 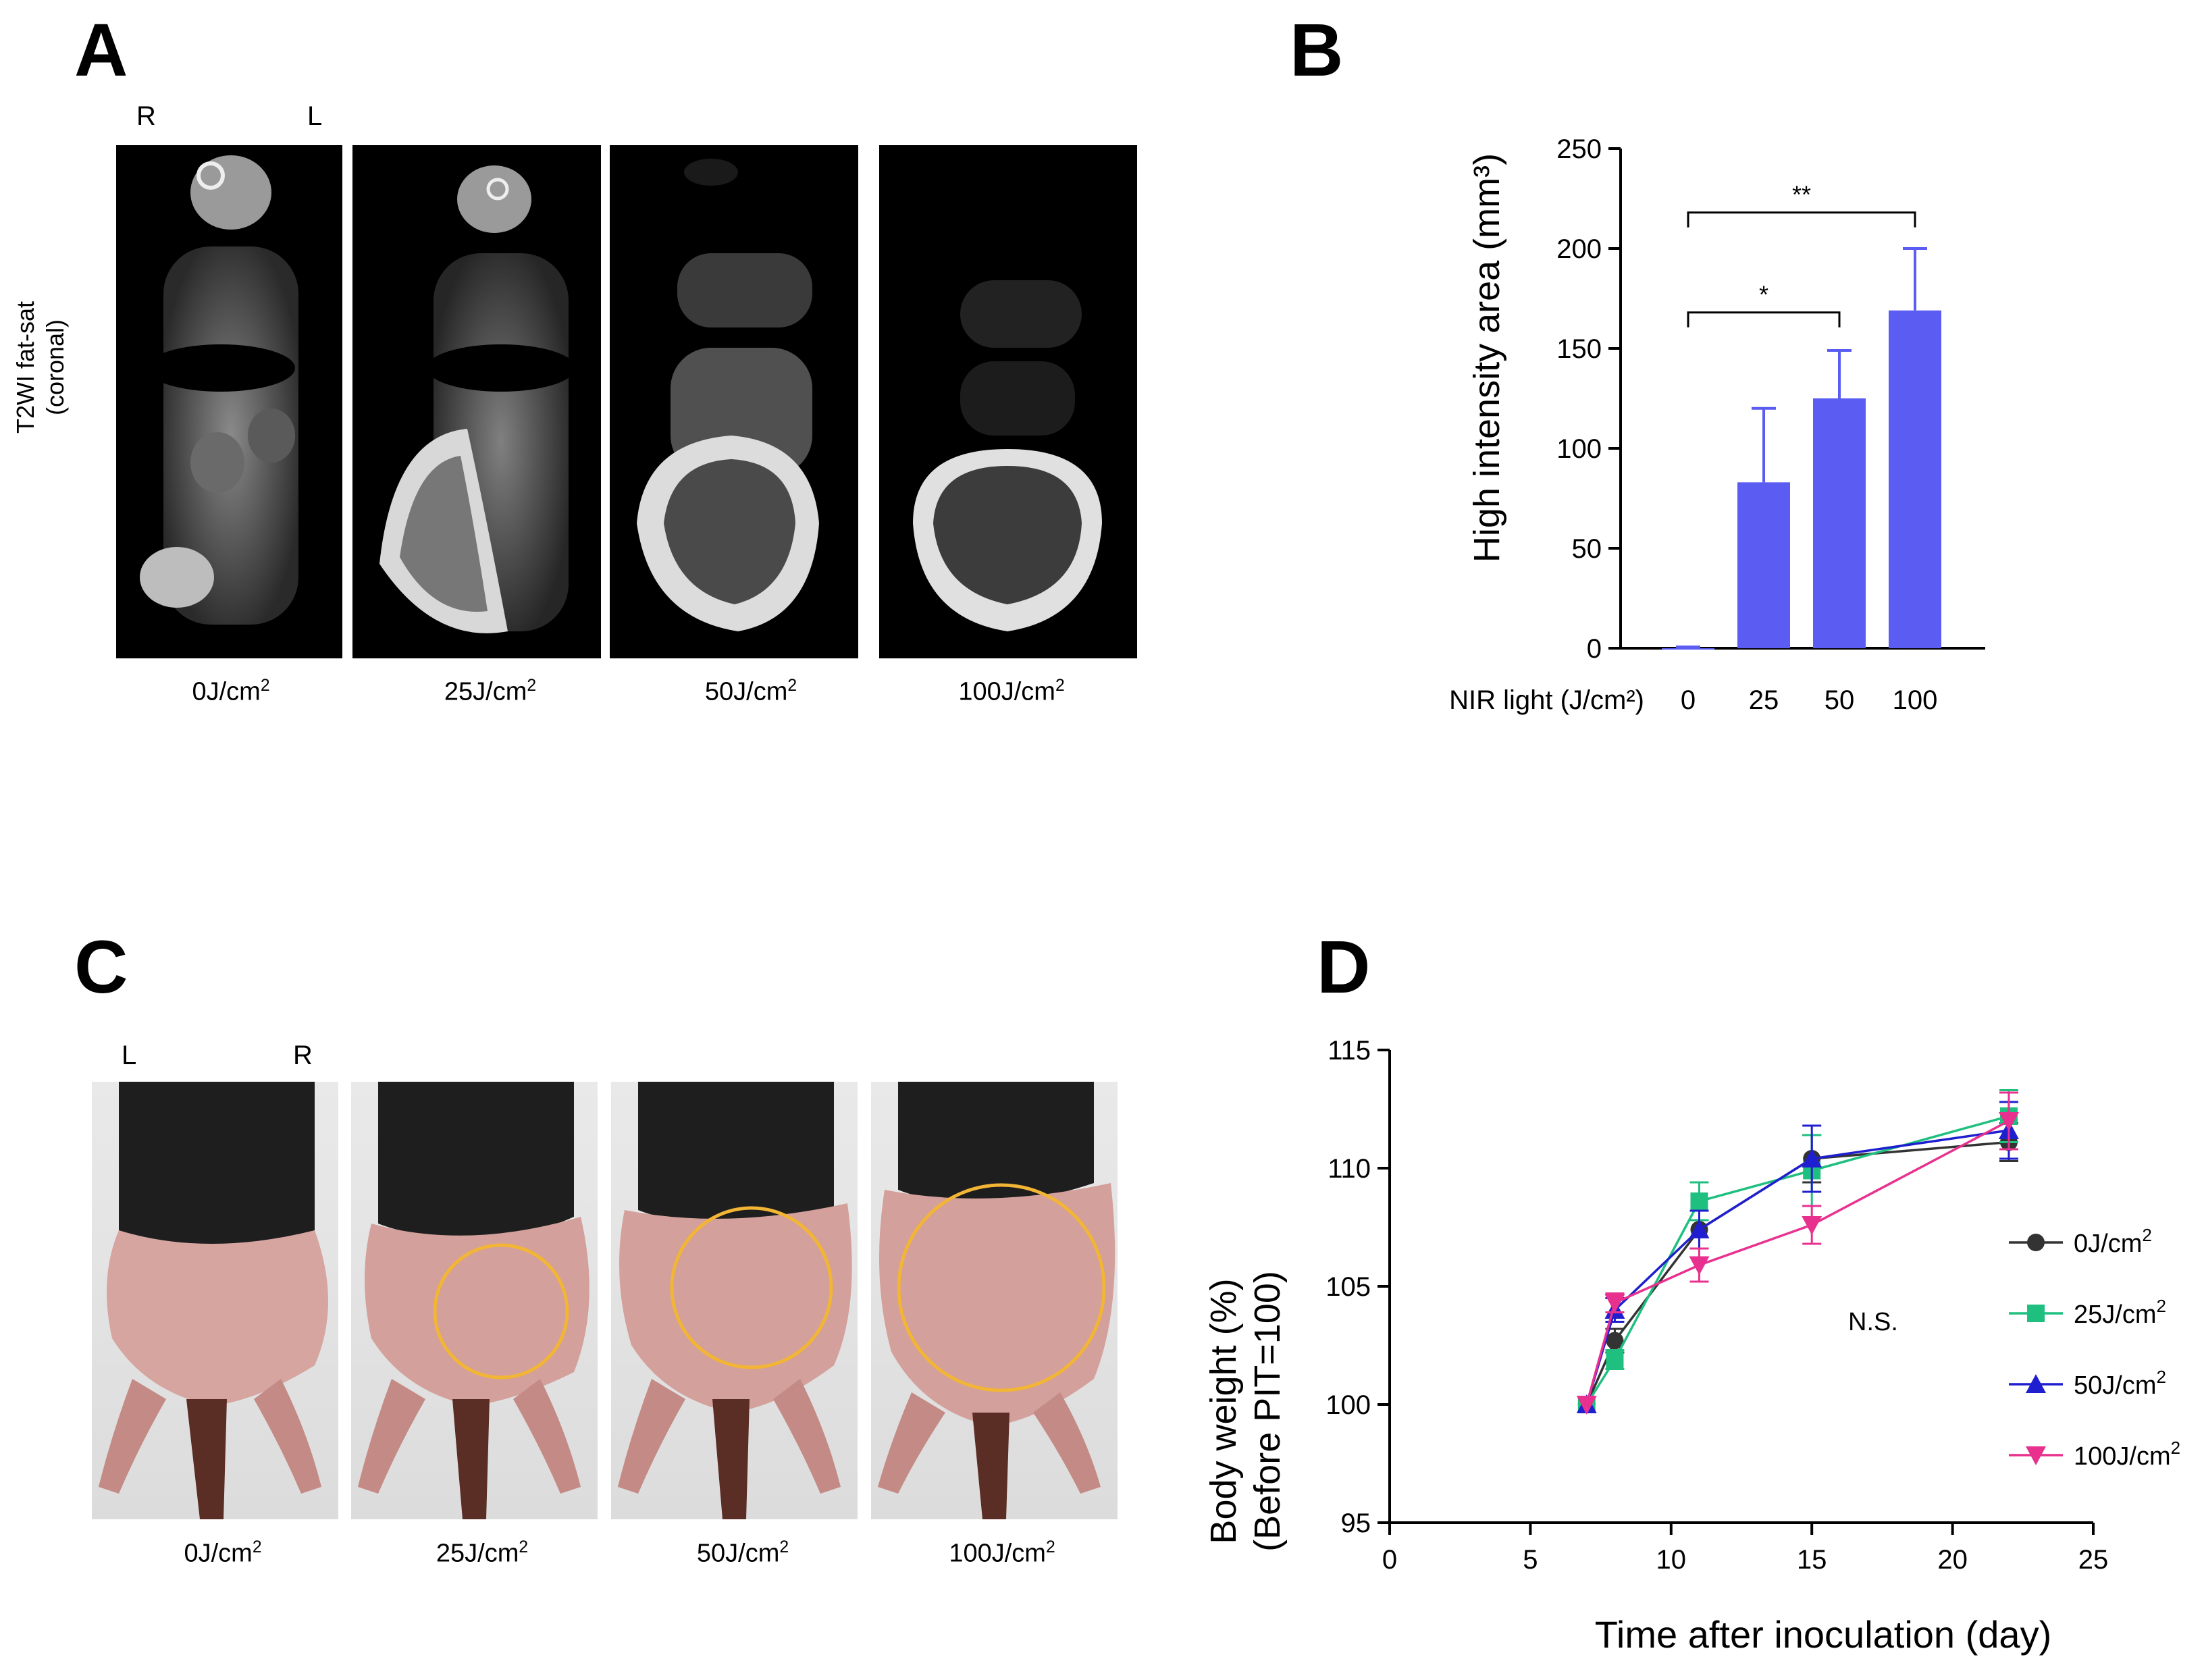 I want to click on panel-c-caption-100: 100J/cm2, so click(x=1002, y=1553).